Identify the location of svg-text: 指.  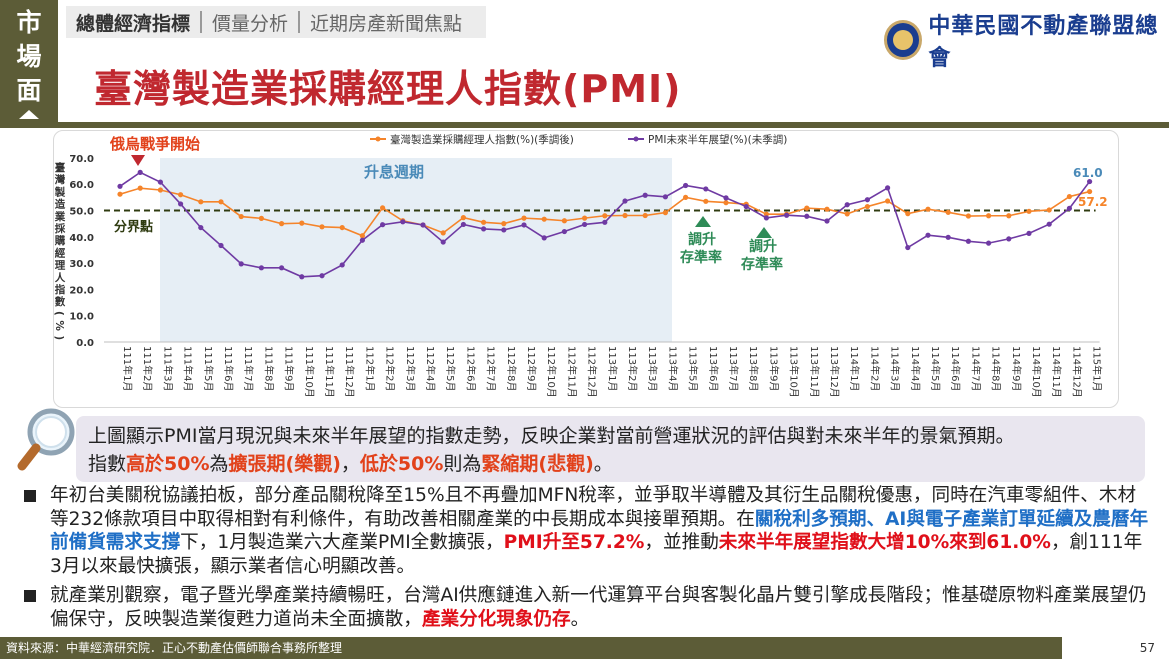
(60, 289).